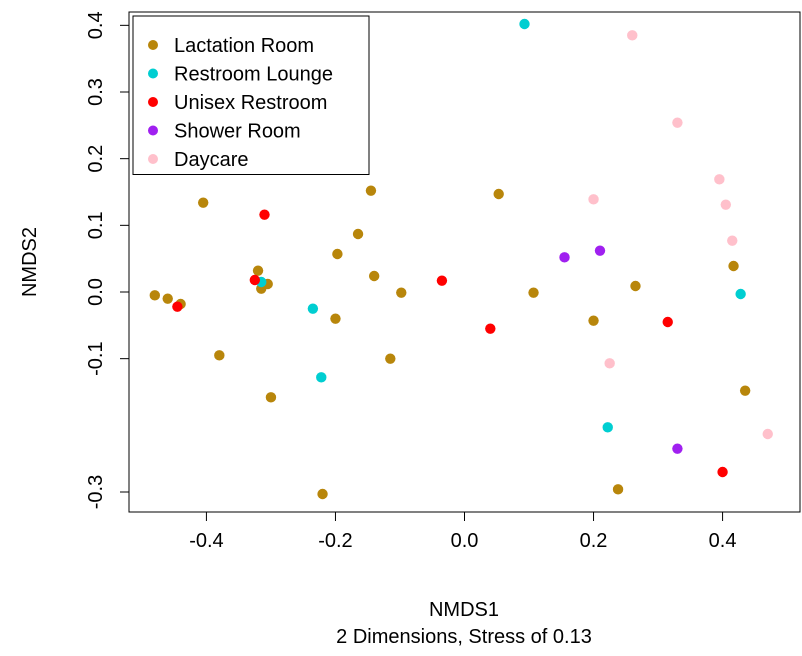 This screenshot has width=802, height=656. I want to click on x-tick-label: -0.4, so click(206, 541).